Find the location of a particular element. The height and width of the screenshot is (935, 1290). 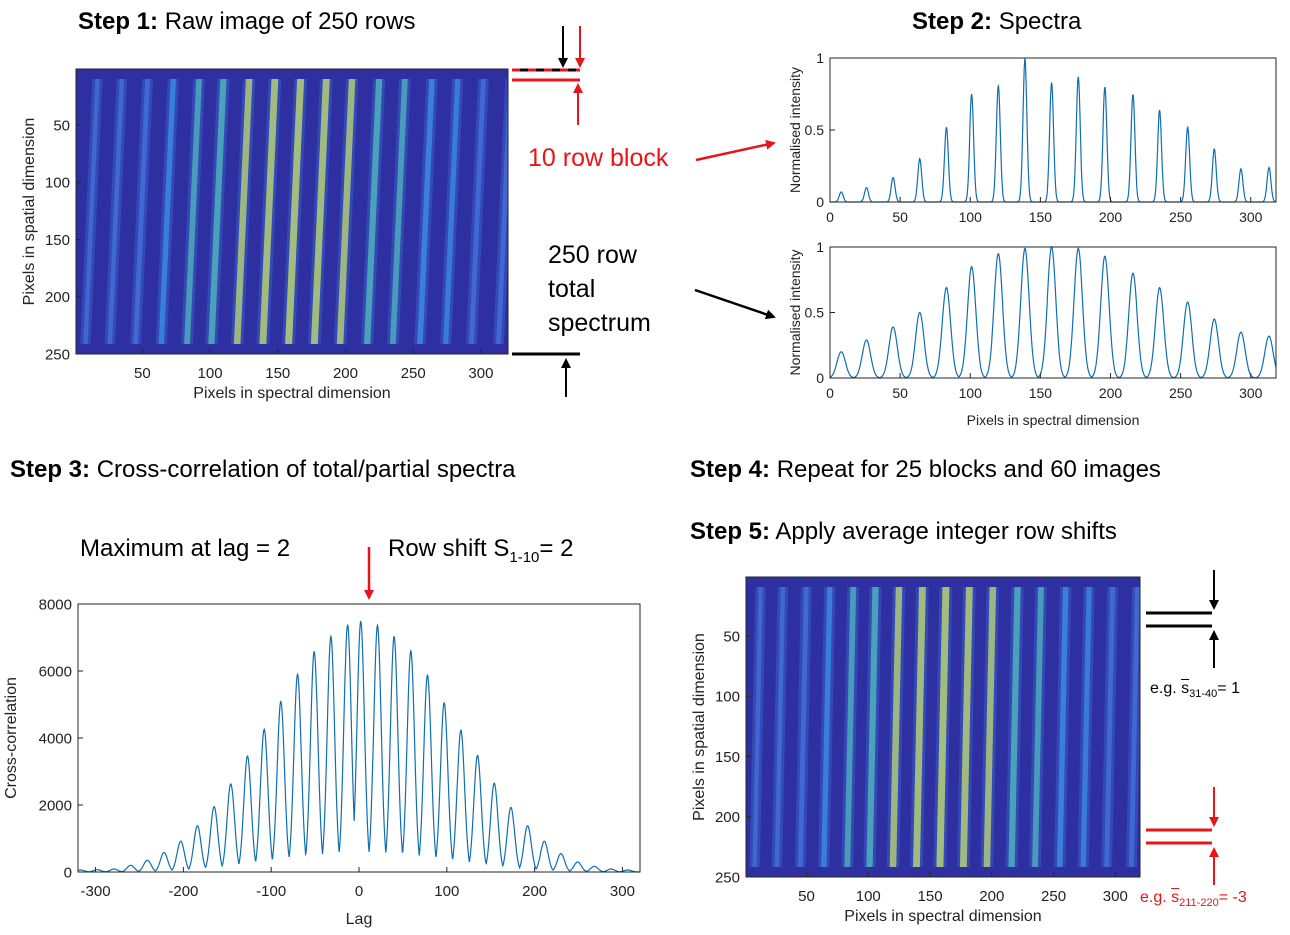

total-spectrum-label: 250 row total spectrum is located at coordinates (599, 289).